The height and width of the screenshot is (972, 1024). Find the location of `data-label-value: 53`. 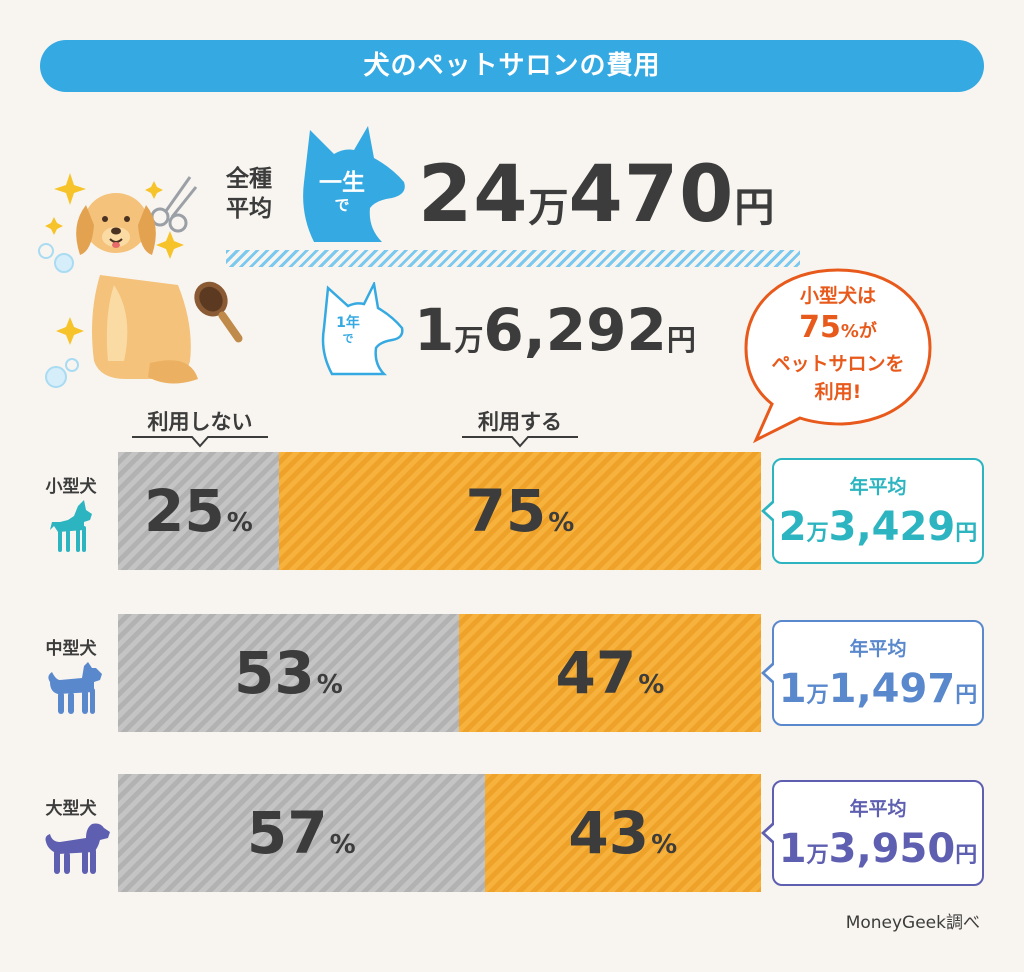

data-label-value: 53 is located at coordinates (274, 673).